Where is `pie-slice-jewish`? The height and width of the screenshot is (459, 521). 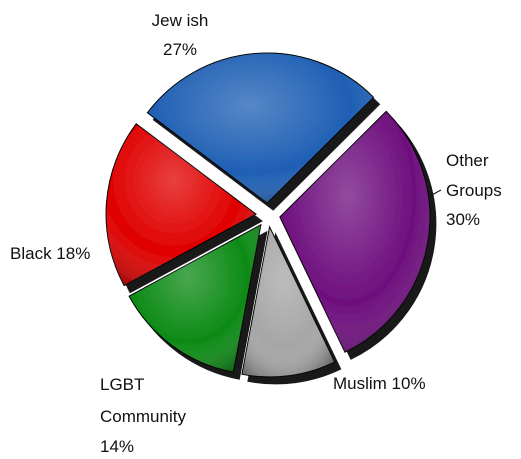
pie-slice-jewish is located at coordinates (260, 128).